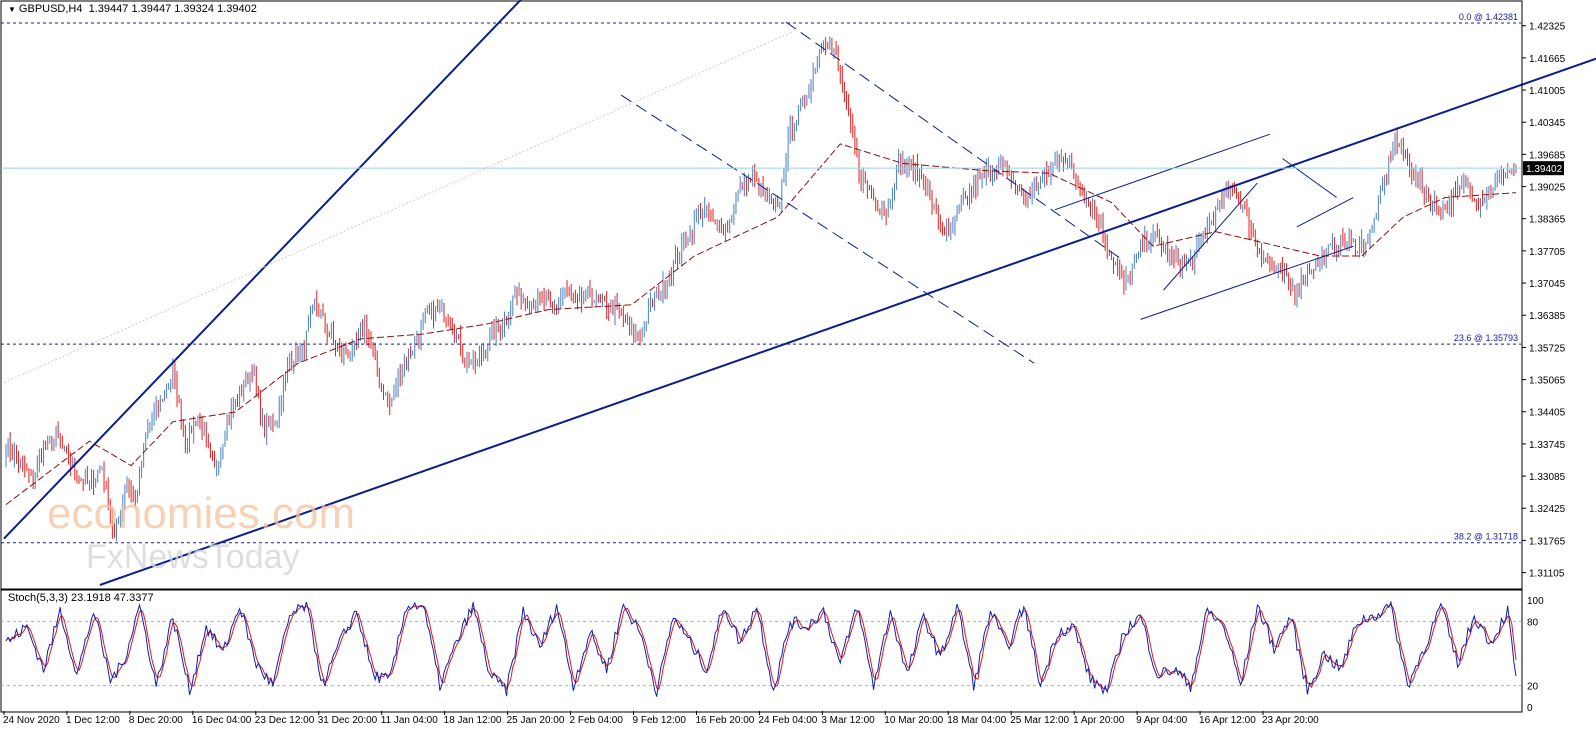  Describe the element at coordinates (31, 720) in the screenshot. I see `time-tick-label: 24 Nov 2020` at that location.